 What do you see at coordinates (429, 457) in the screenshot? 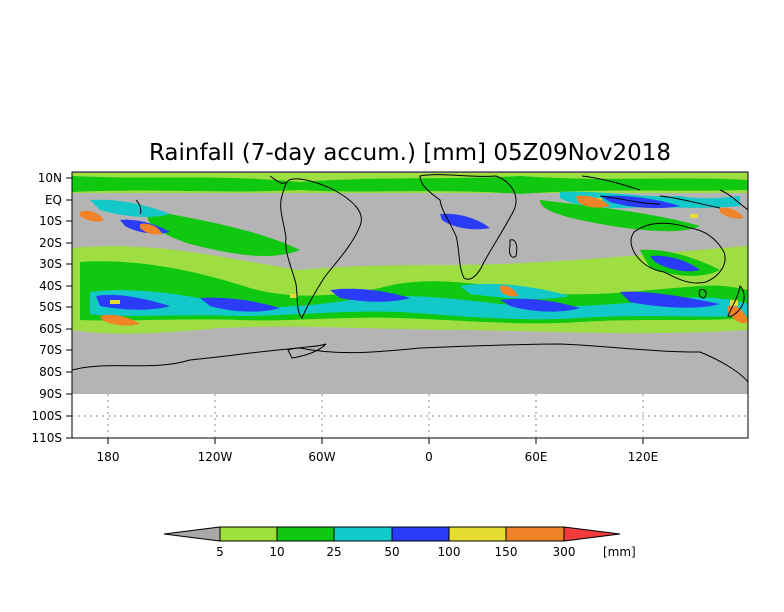
I see `x-tick-label: 0` at bounding box center [429, 457].